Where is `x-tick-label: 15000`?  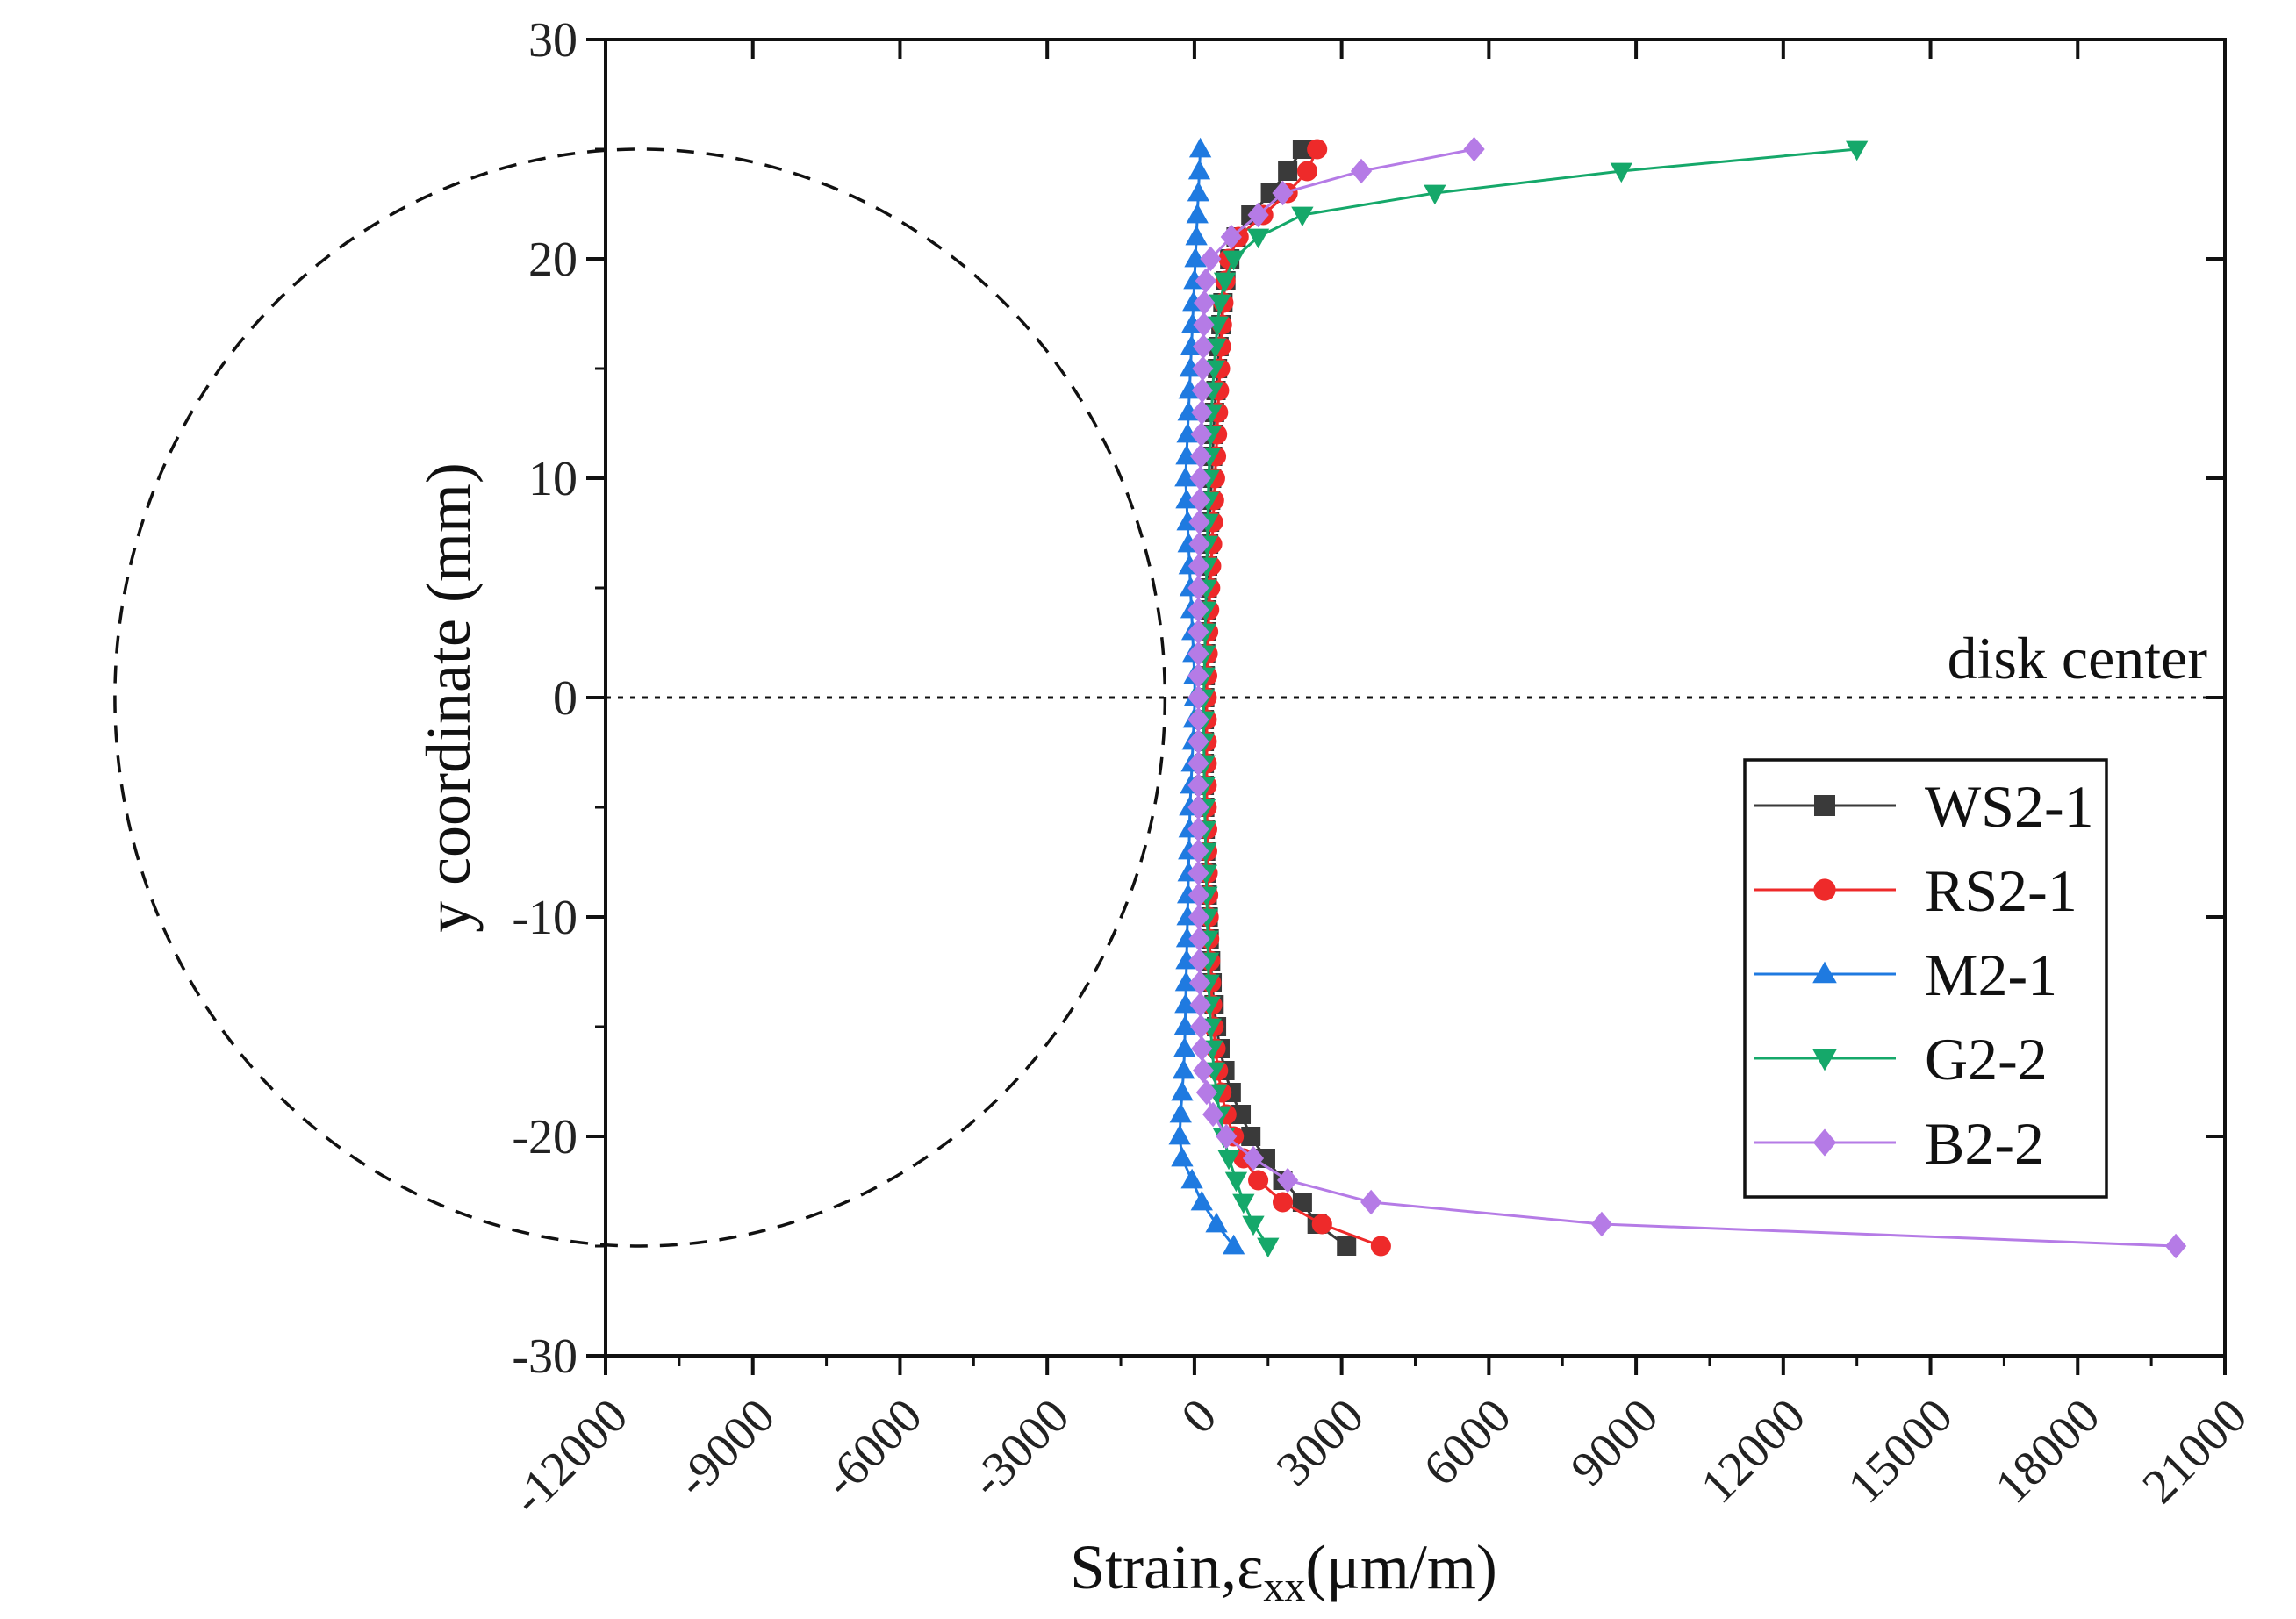 x-tick-label: 15000 is located at coordinates (1901, 1451).